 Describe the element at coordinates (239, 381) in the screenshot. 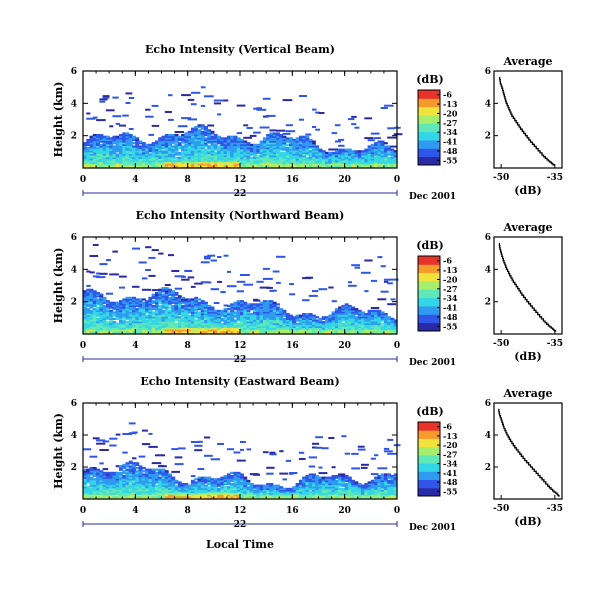

I see `panel-title: Echo Intensity (Eastward Beam)` at that location.